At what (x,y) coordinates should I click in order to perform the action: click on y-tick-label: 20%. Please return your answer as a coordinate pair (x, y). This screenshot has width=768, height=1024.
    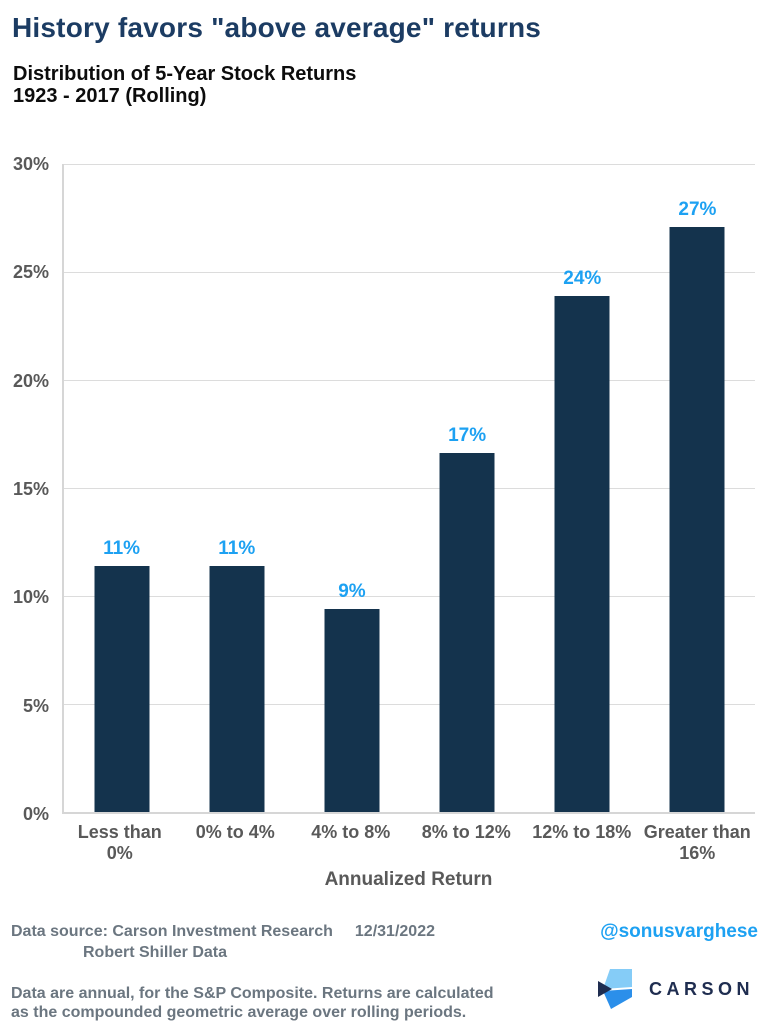
    Looking at the image, I should click on (30, 380).